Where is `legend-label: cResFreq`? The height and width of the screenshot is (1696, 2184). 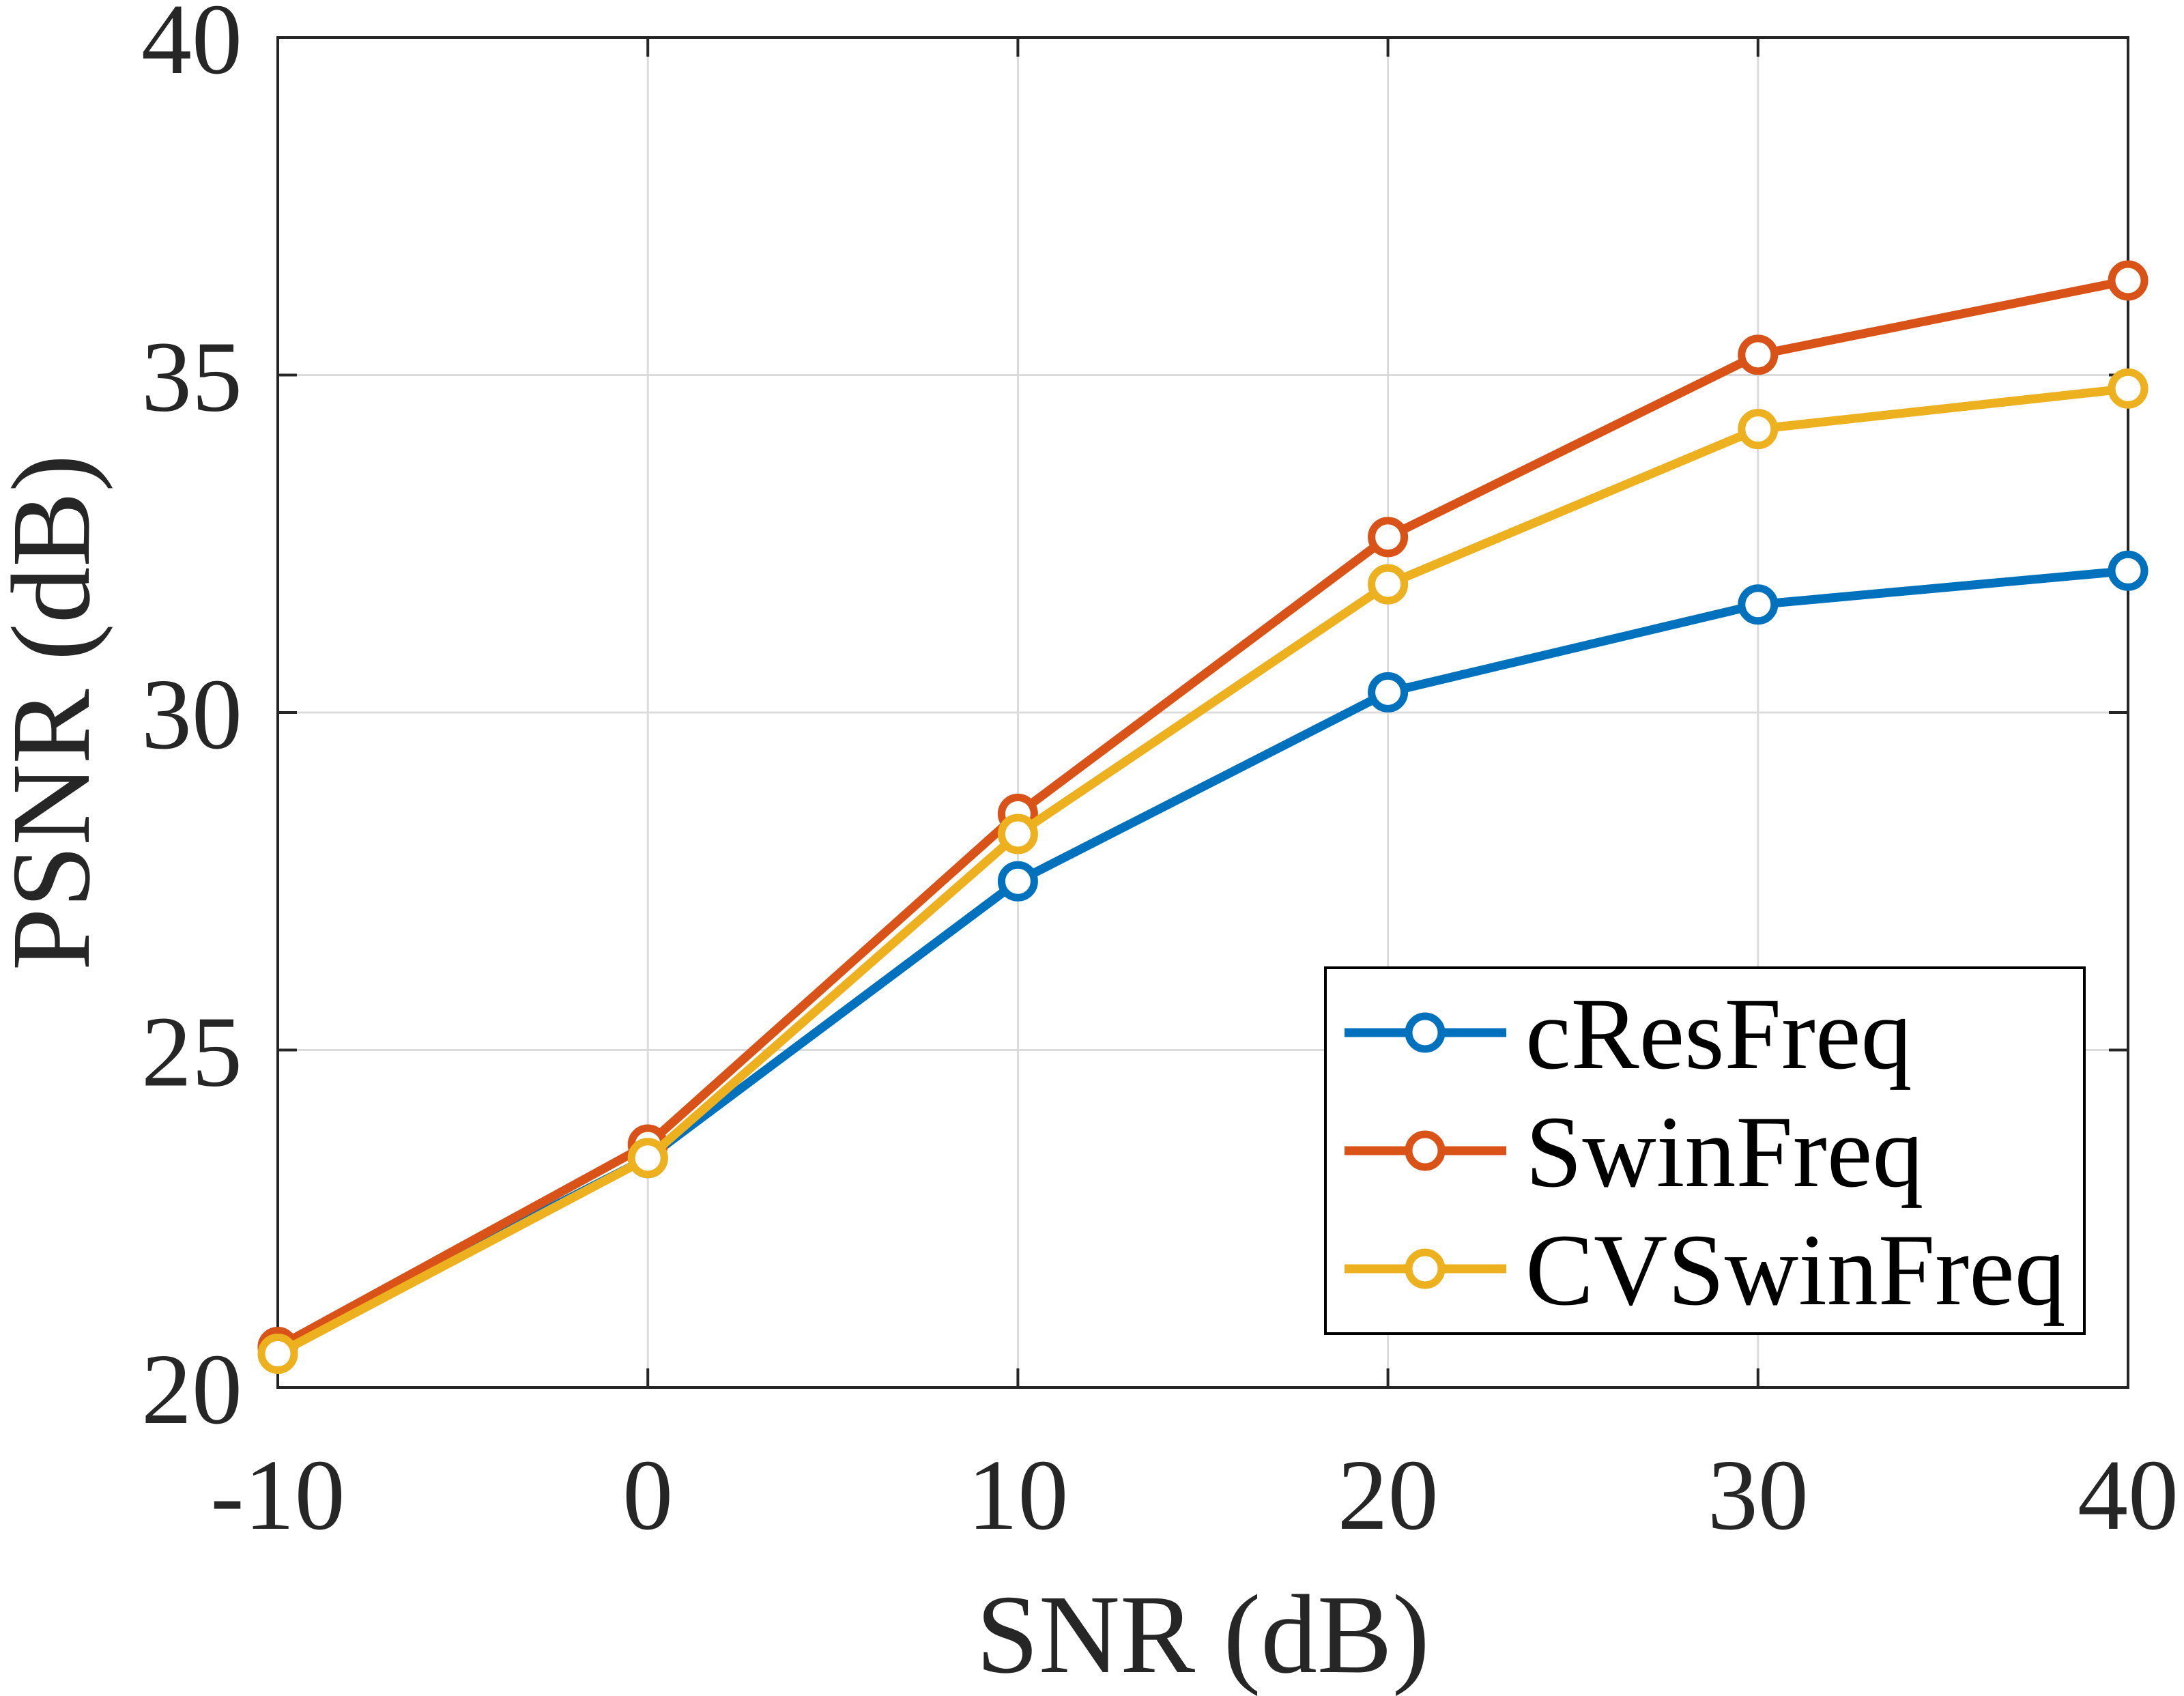
legend-label: cResFreq is located at coordinates (1718, 1034).